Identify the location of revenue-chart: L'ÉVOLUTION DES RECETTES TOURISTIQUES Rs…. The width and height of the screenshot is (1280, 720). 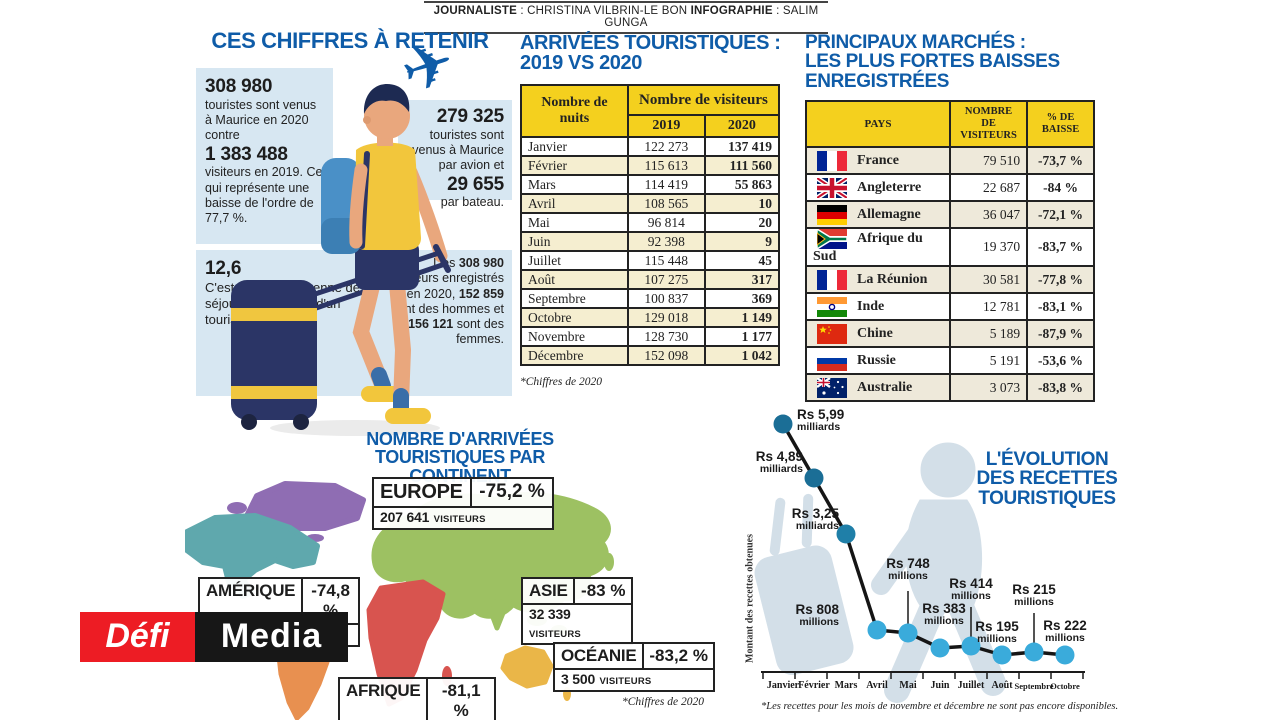
(937, 557).